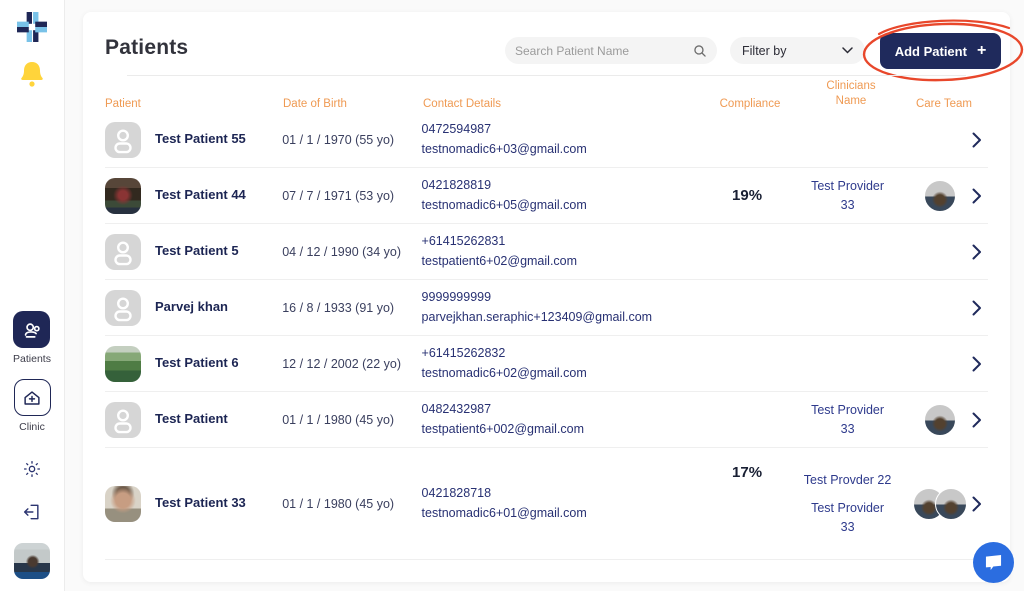 The width and height of the screenshot is (1024, 591). What do you see at coordinates (456, 185) in the screenshot?
I see `patient-phone: 0421828819` at bounding box center [456, 185].